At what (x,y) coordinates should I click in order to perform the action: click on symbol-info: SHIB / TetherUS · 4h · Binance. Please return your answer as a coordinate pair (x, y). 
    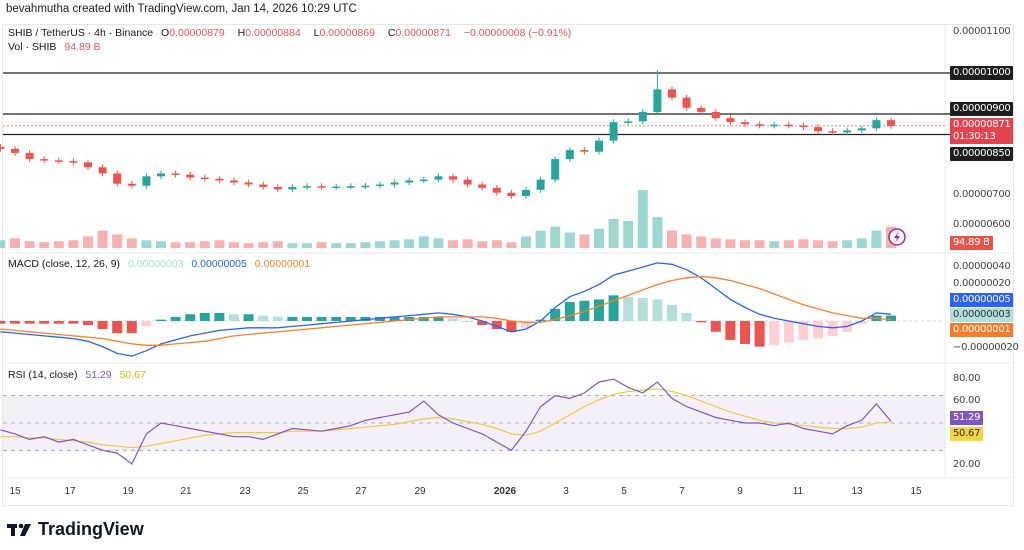
    Looking at the image, I should click on (81, 33).